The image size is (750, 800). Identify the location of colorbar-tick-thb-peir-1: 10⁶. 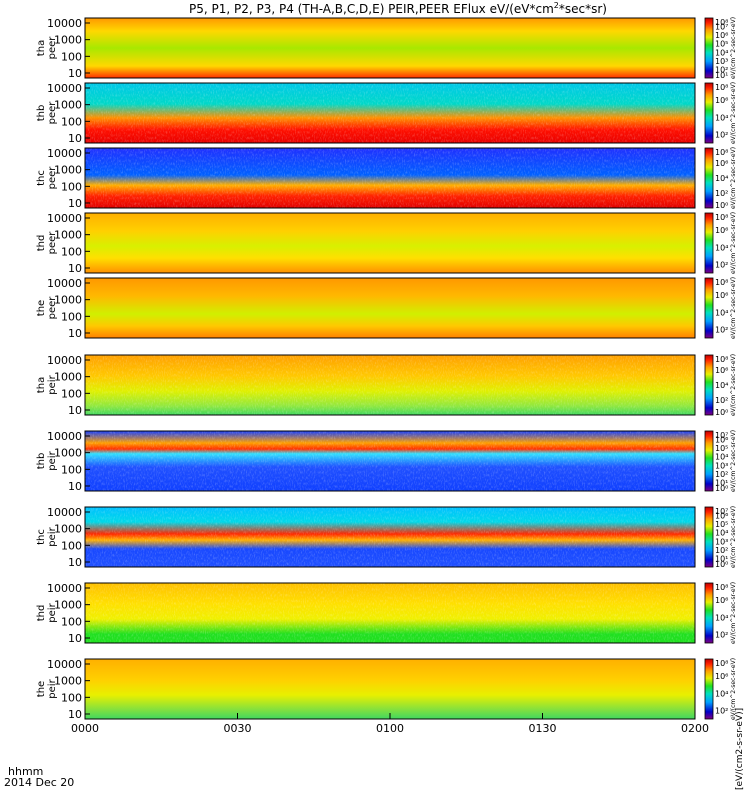
(721, 440).